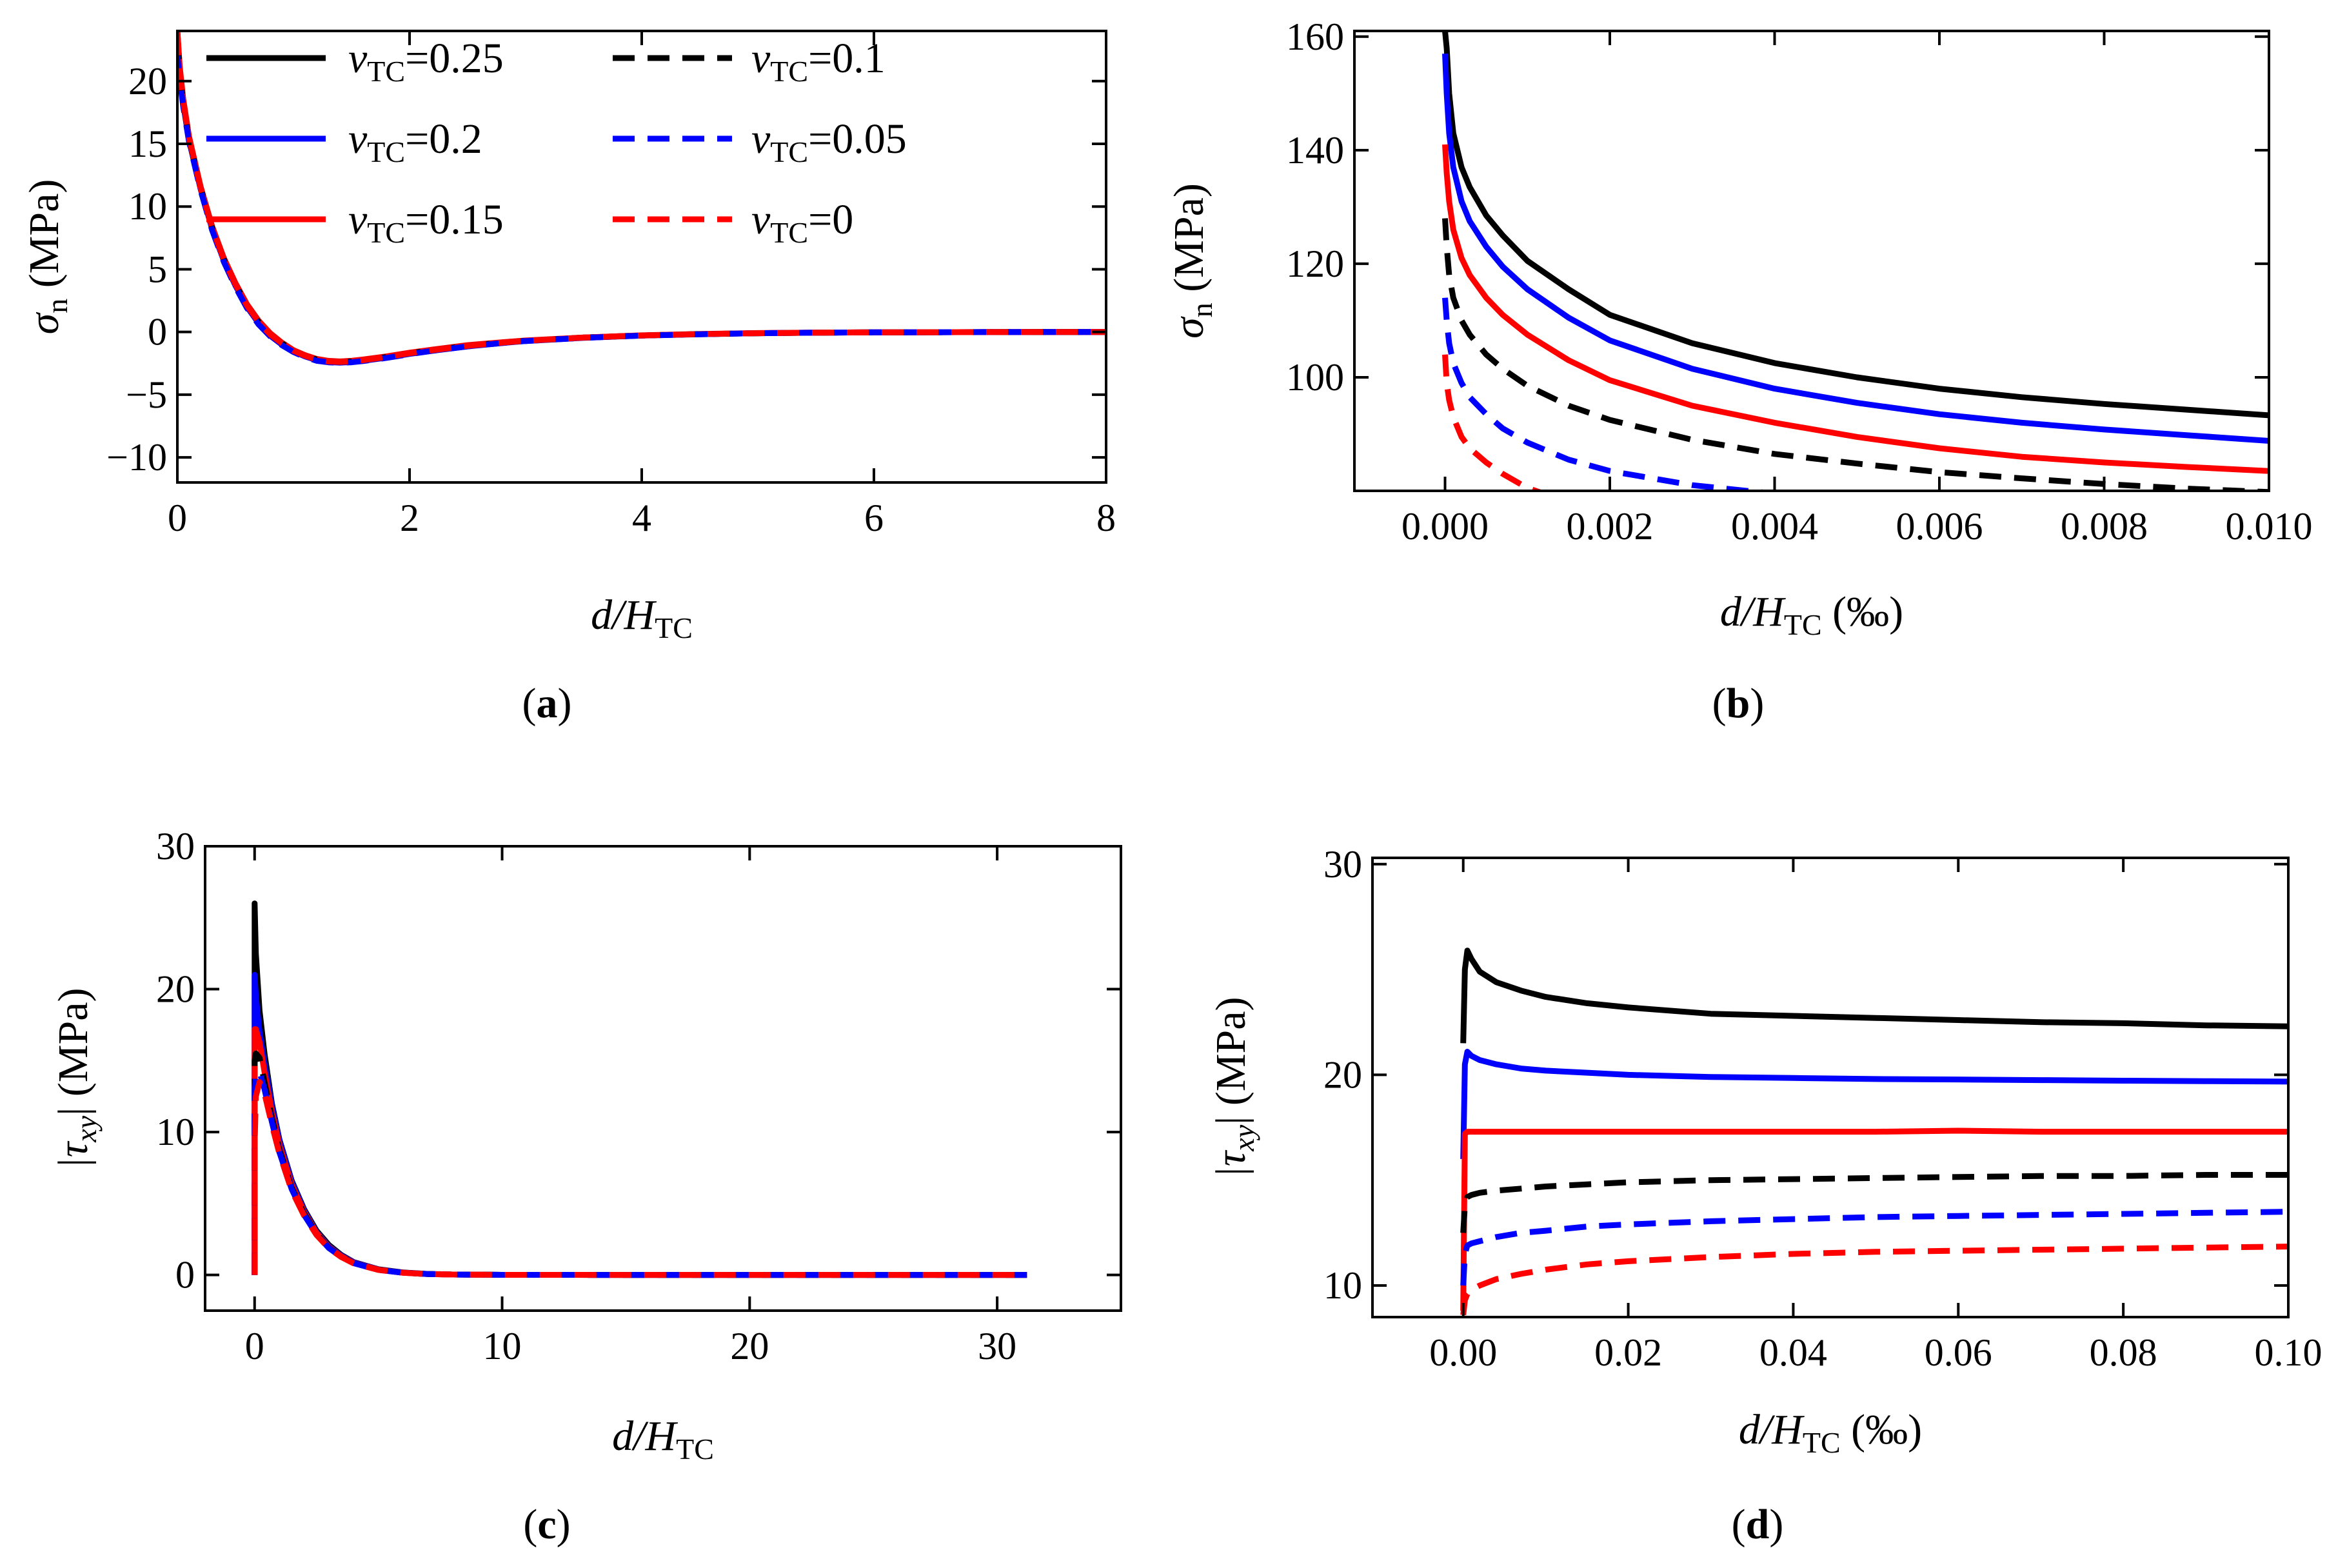 Image resolution: width=2347 pixels, height=1568 pixels. I want to click on x-tick-label: 0.000, so click(1445, 526).